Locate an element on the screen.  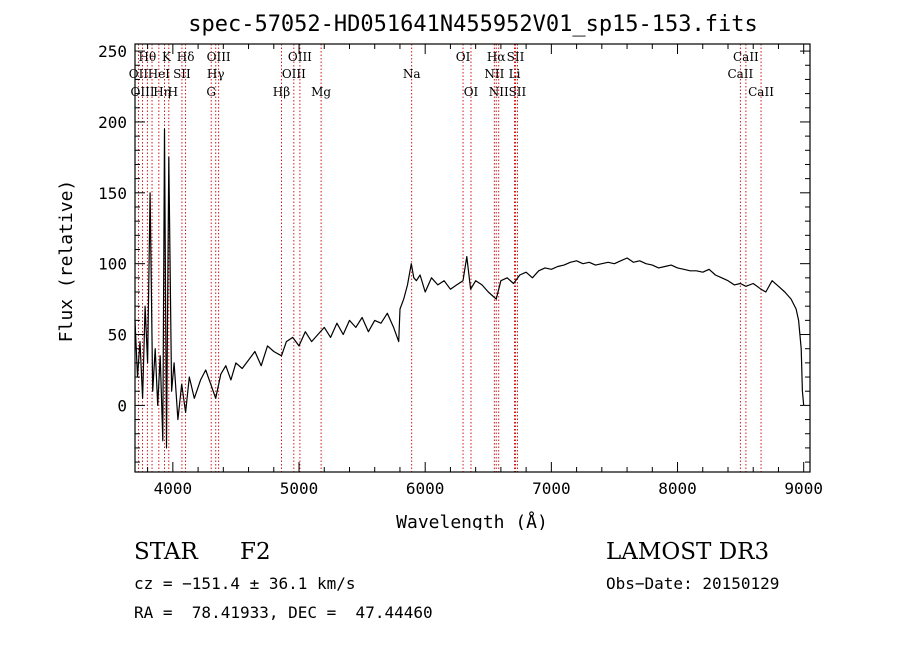
x-tick-label: 9000 is located at coordinates (803, 488).